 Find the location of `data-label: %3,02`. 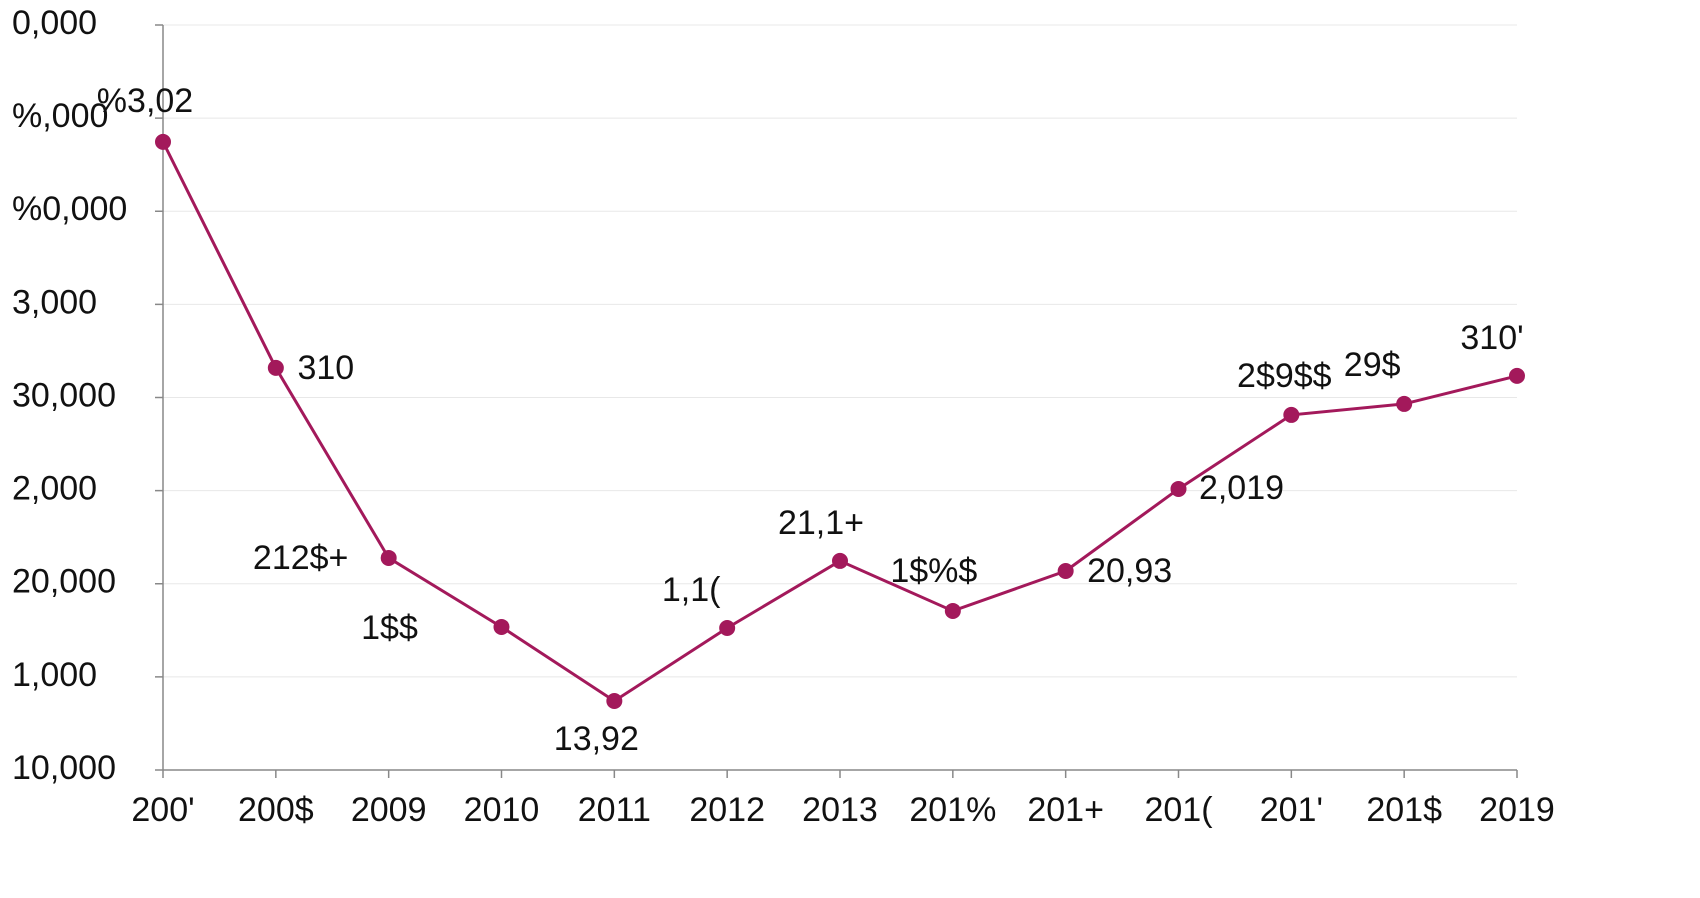

data-label: %3,02 is located at coordinates (145, 101).